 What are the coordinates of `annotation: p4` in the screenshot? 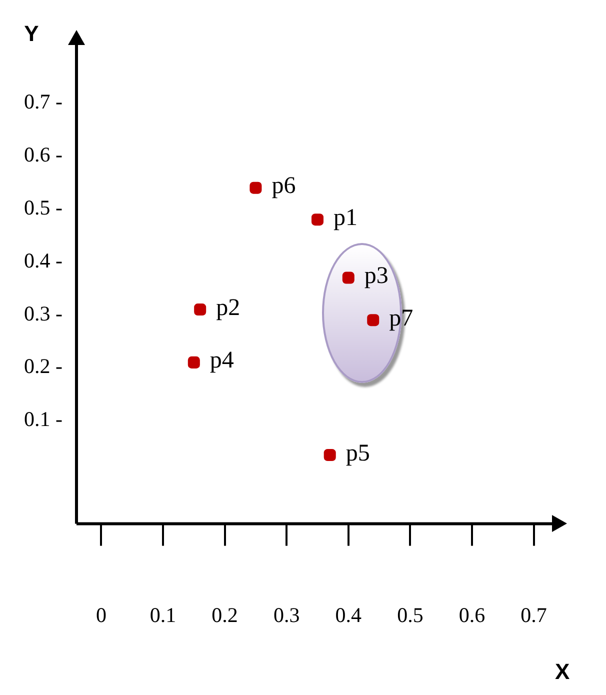 It's located at (222, 361).